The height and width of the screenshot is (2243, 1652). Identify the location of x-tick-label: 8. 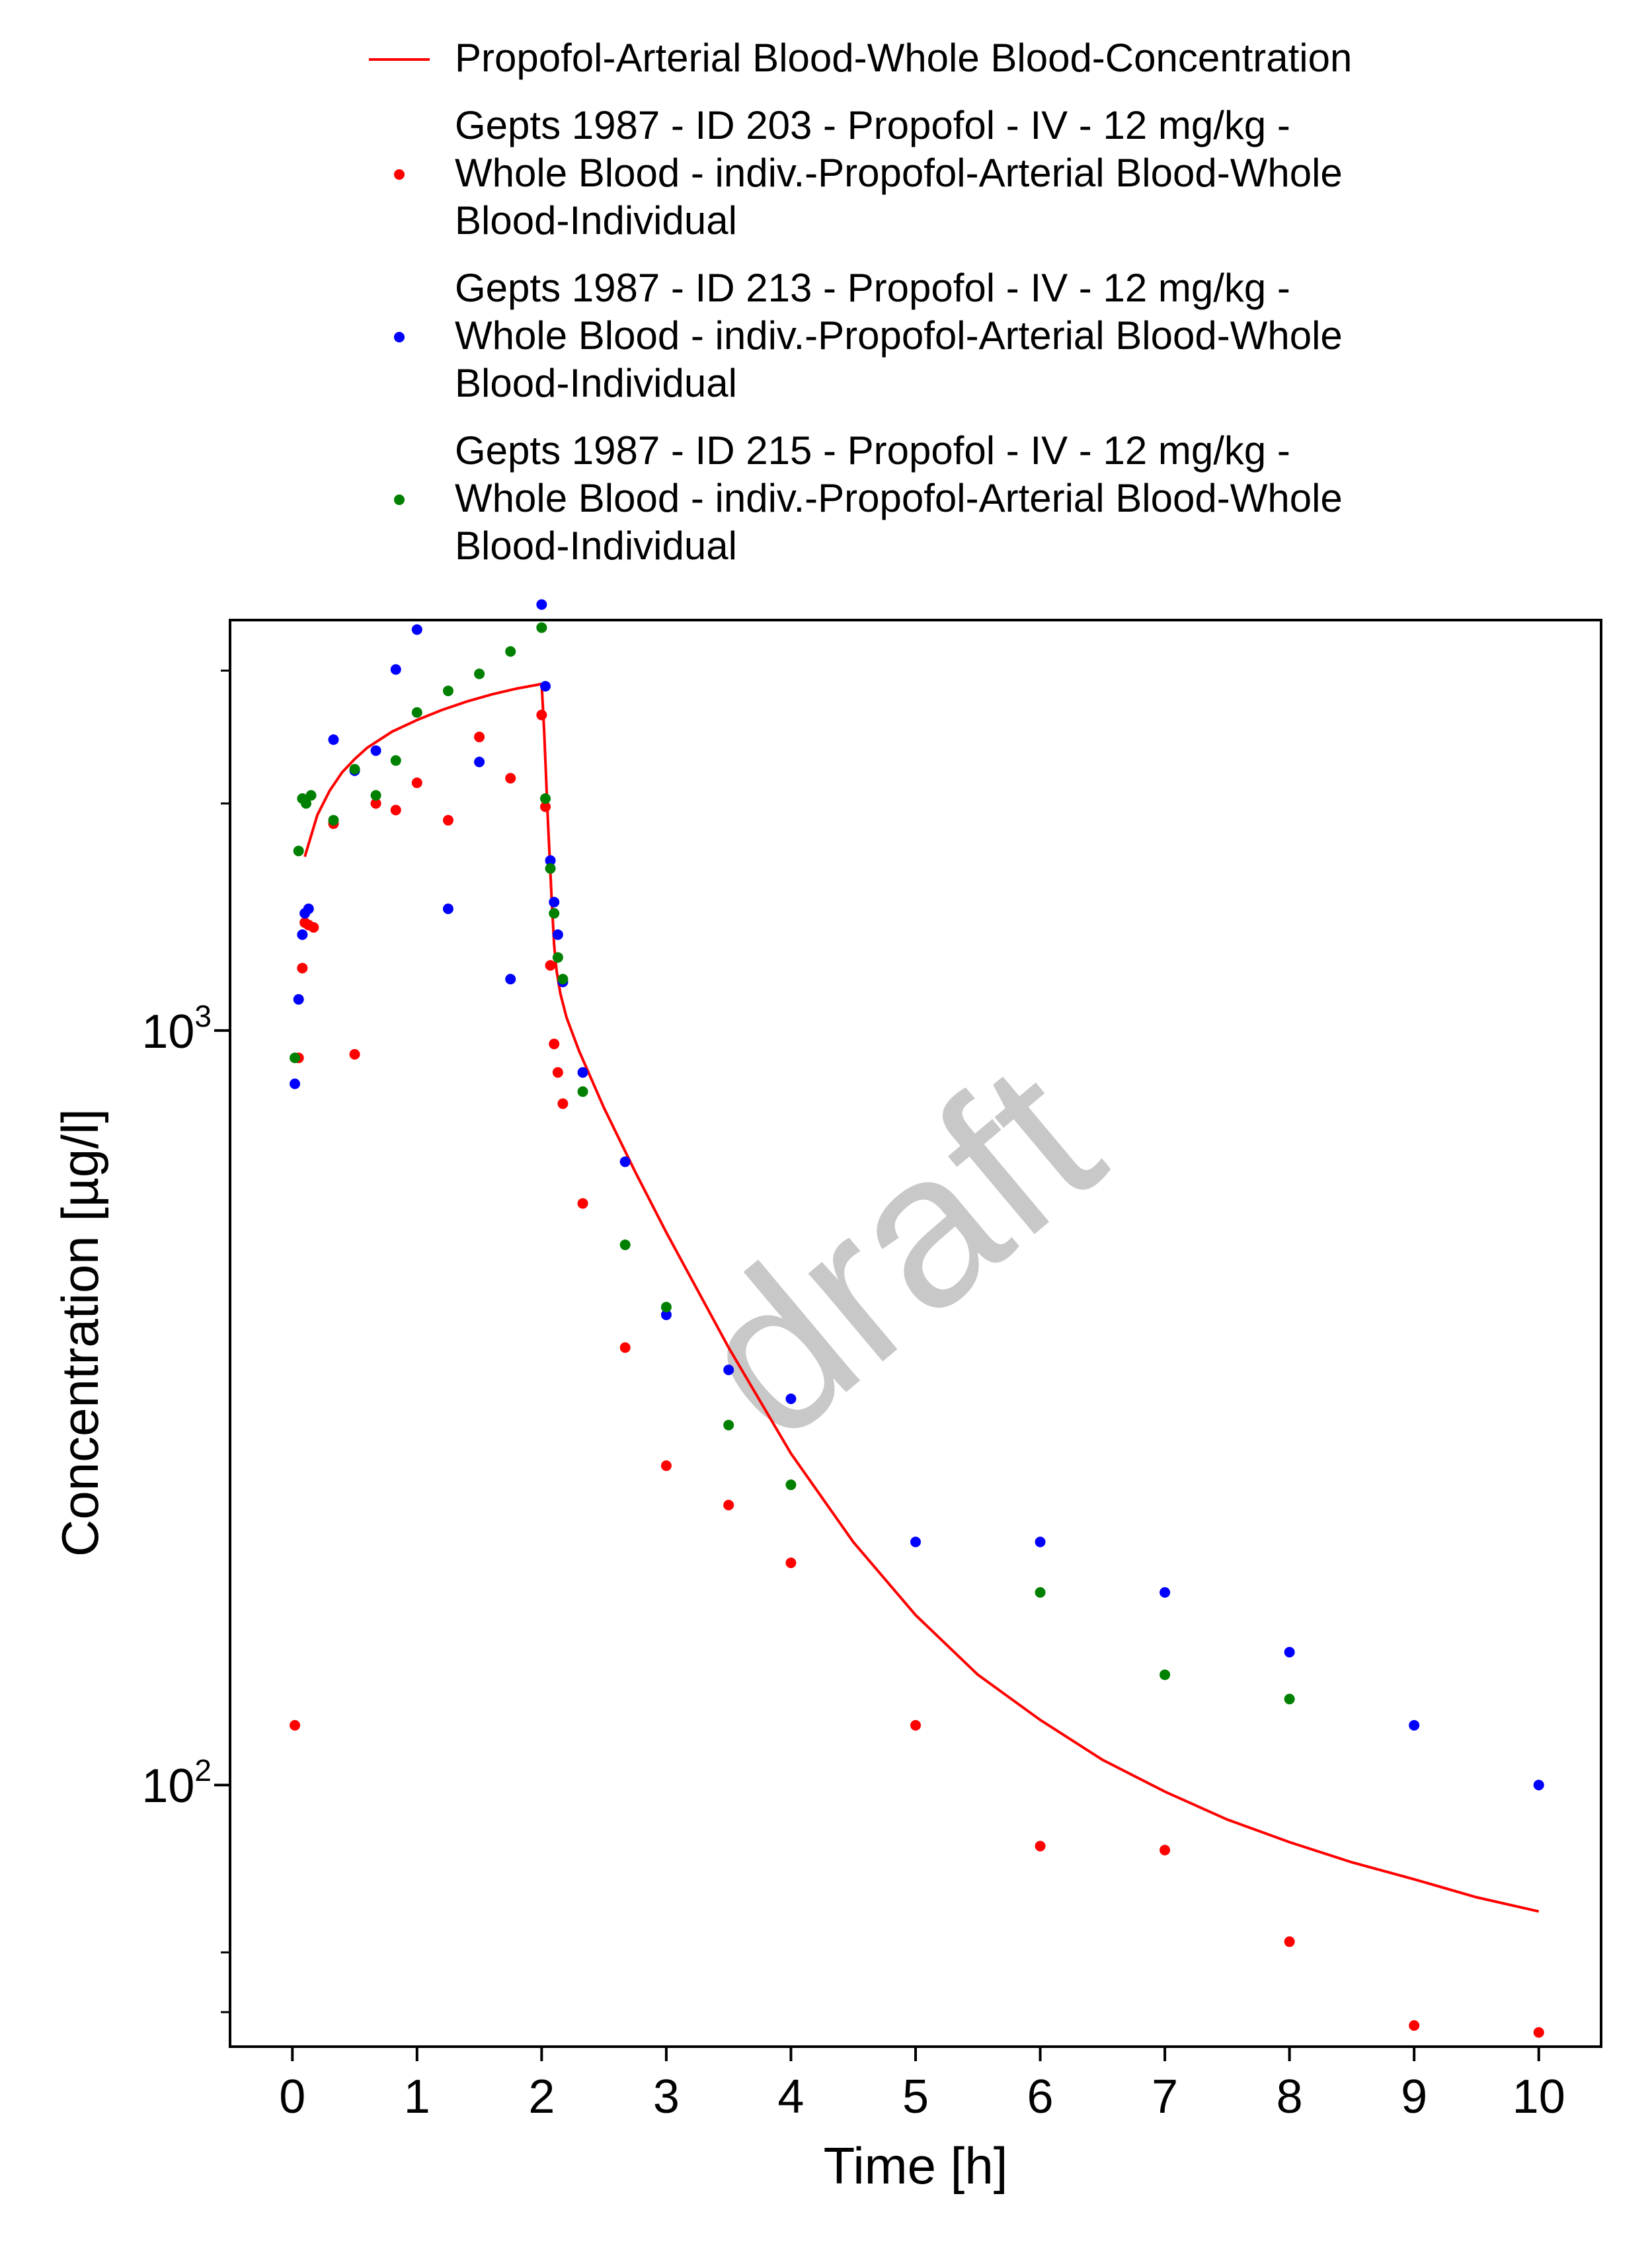
(1290, 2096).